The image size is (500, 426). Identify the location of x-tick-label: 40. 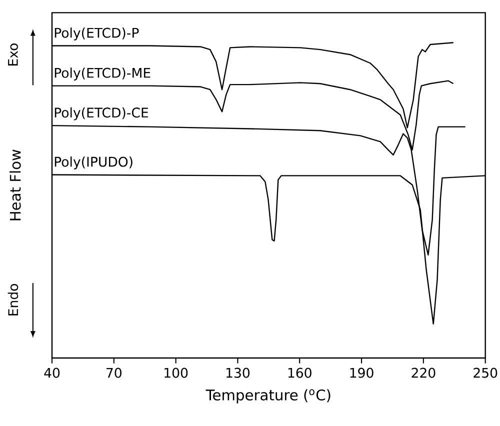
(52, 373).